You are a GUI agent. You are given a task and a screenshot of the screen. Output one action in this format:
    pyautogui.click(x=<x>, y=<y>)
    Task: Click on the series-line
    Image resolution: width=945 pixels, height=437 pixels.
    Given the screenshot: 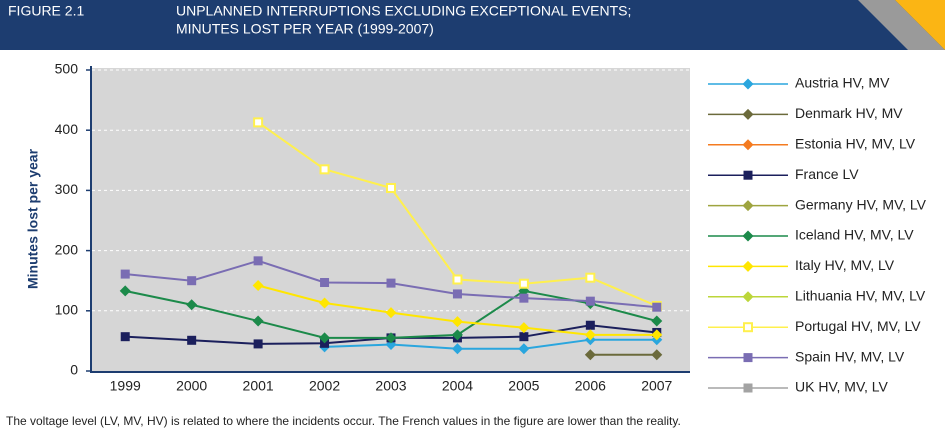 What is the action you would take?
    pyautogui.click(x=490, y=344)
    